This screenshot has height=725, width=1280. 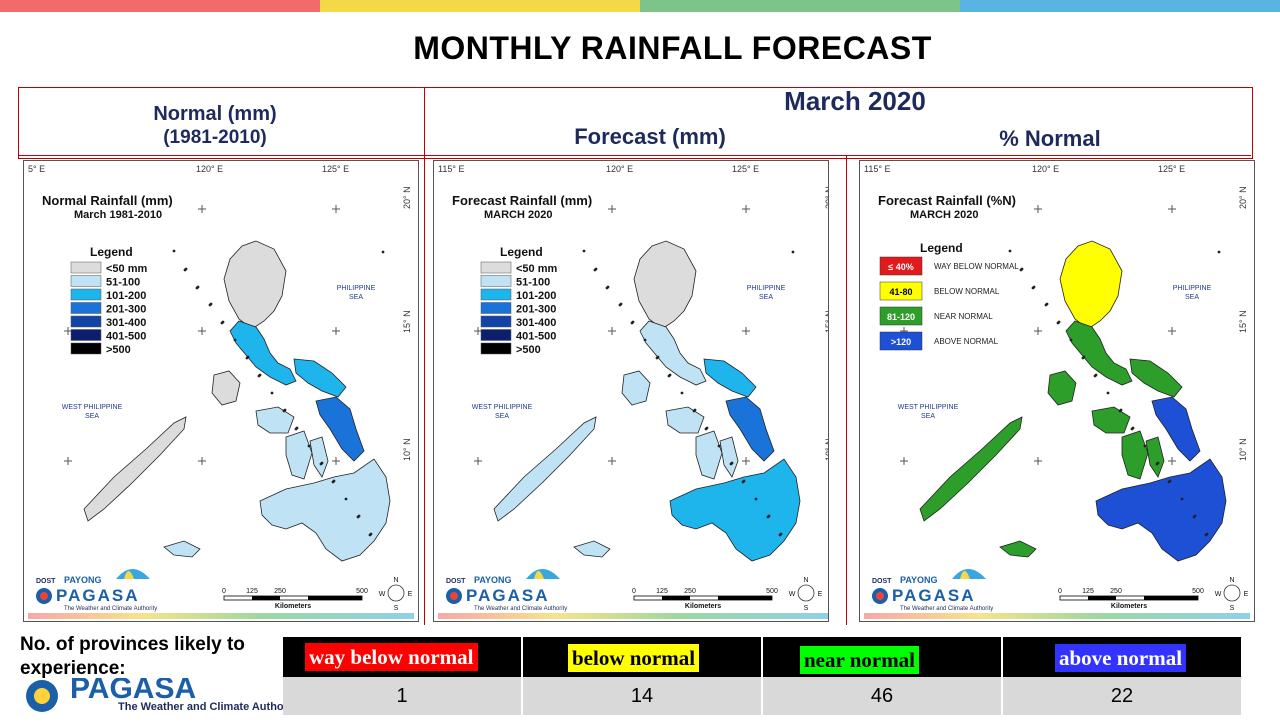 I want to click on umbrella-icon, so click(x=543, y=574).